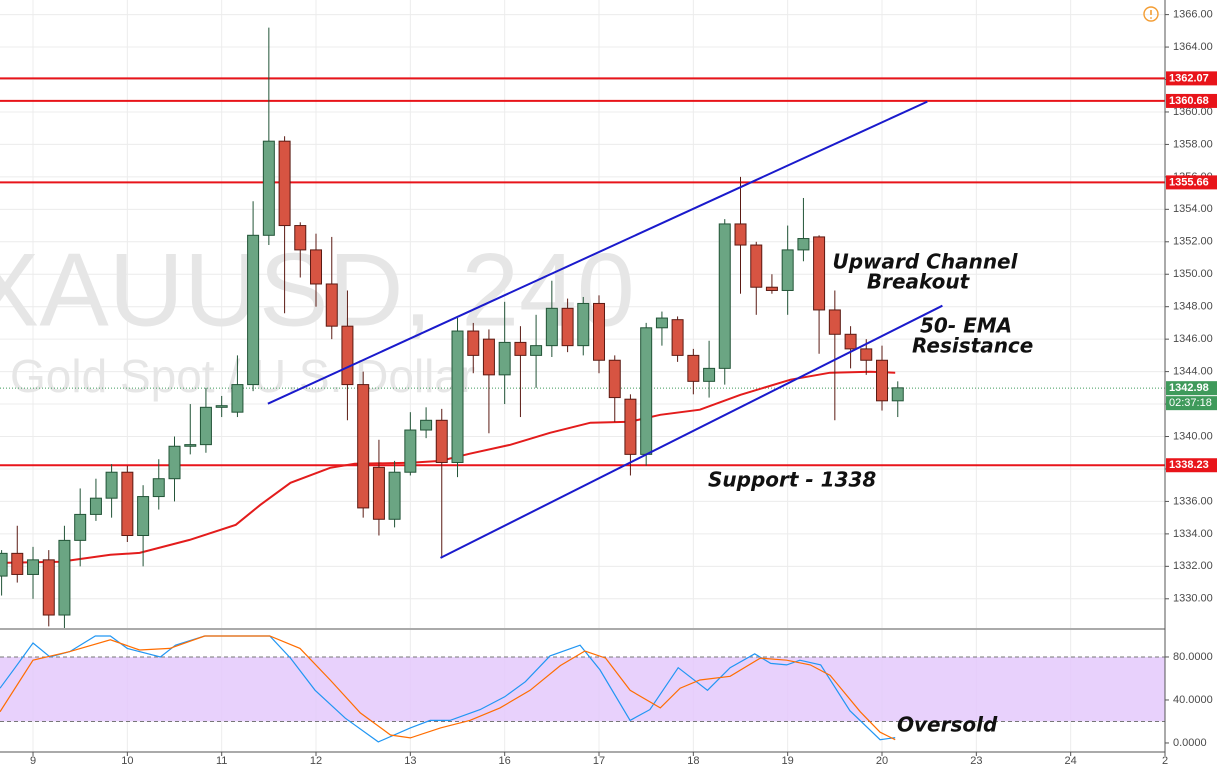 The width and height of the screenshot is (1217, 771). Describe the element at coordinates (127, 761) in the screenshot. I see `x-tick-label: 10` at that location.